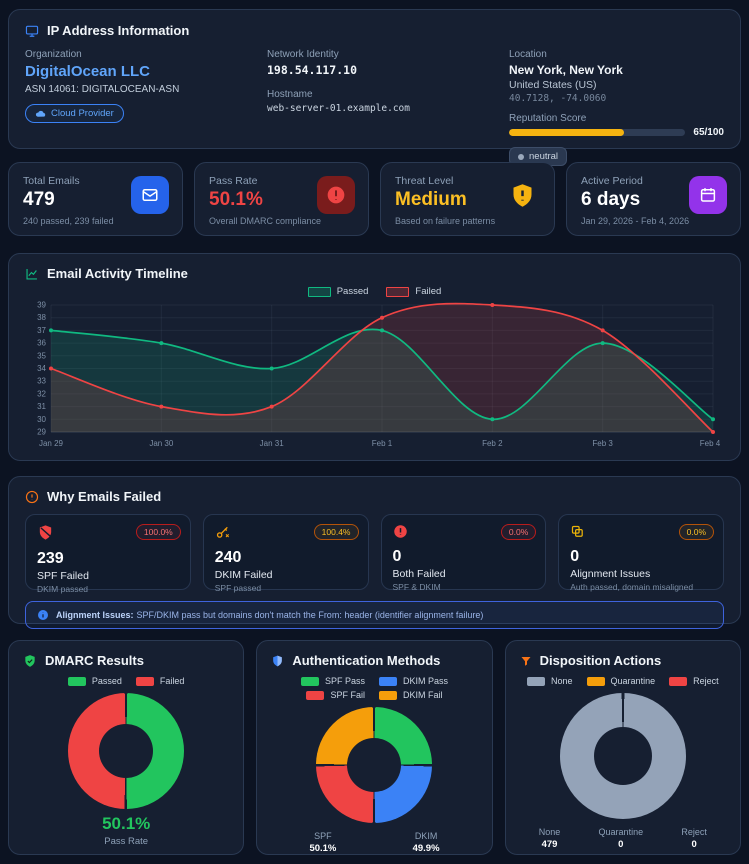  What do you see at coordinates (463, 553) in the screenshot?
I see `failure-card-both: 0.0% 0 Both Failed SPF & DKIM` at bounding box center [463, 553].